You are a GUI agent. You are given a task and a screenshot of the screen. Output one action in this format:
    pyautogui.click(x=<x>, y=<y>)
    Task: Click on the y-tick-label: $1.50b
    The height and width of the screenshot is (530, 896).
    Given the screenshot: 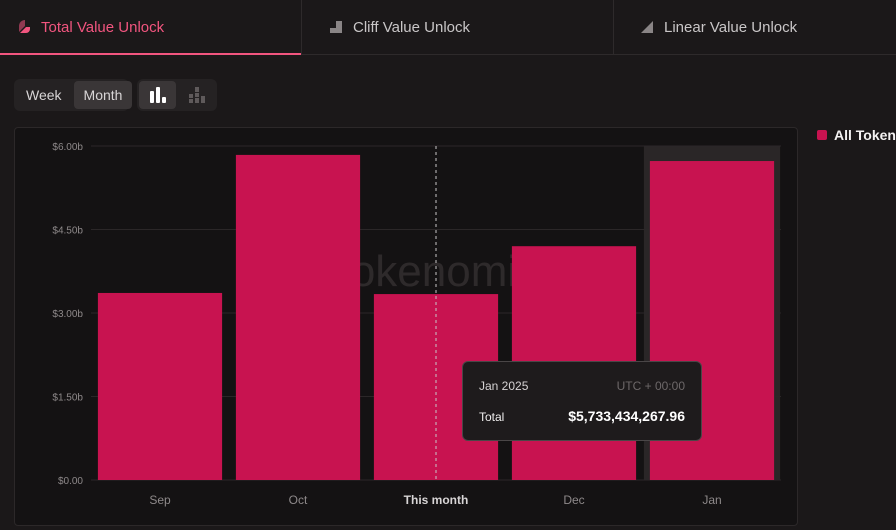 What is the action you would take?
    pyautogui.click(x=67, y=398)
    